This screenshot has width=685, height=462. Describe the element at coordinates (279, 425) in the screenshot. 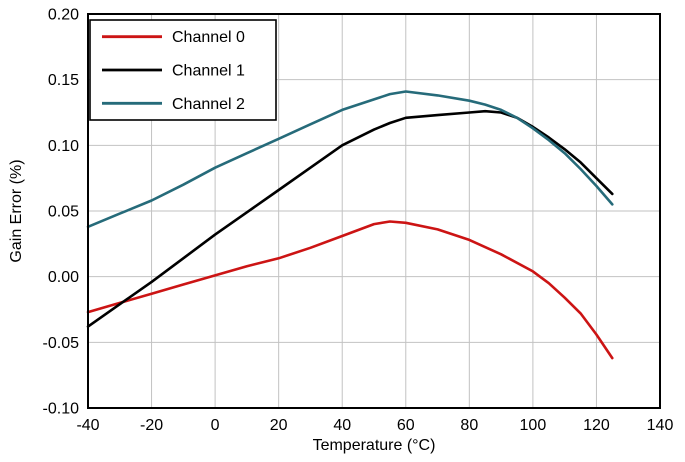

I see `x-tick-label: 20` at that location.